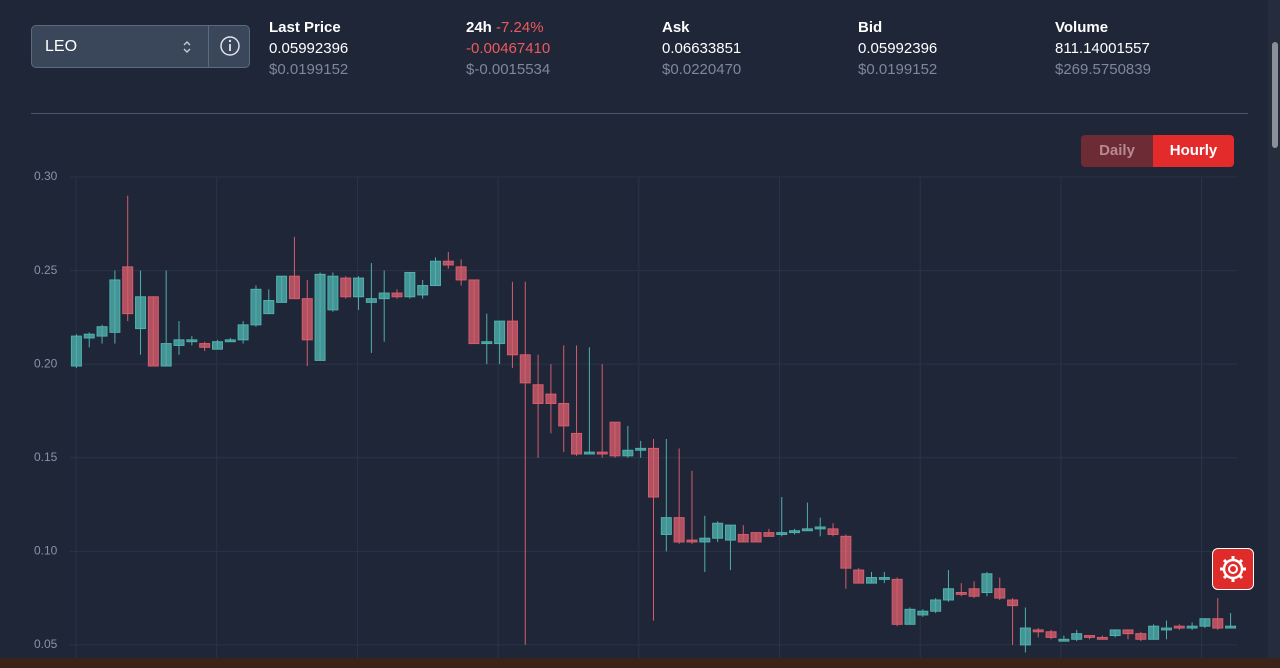 This screenshot has height=668, width=1280. I want to click on gear-icon, so click(1233, 569).